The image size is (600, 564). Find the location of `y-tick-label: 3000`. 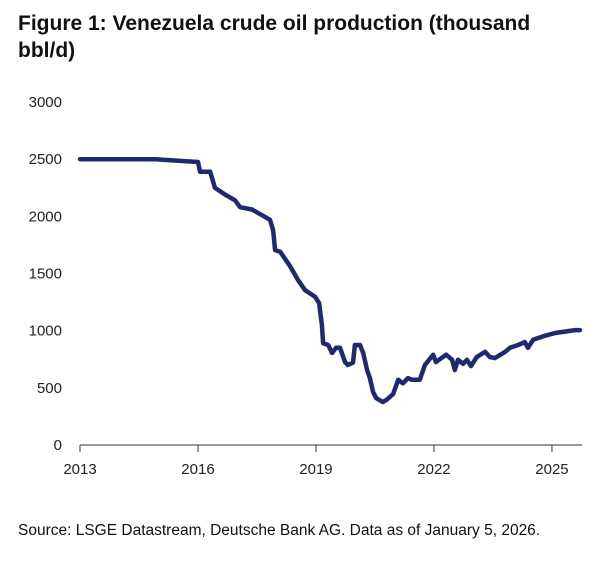

y-tick-label: 3000 is located at coordinates (45, 102).